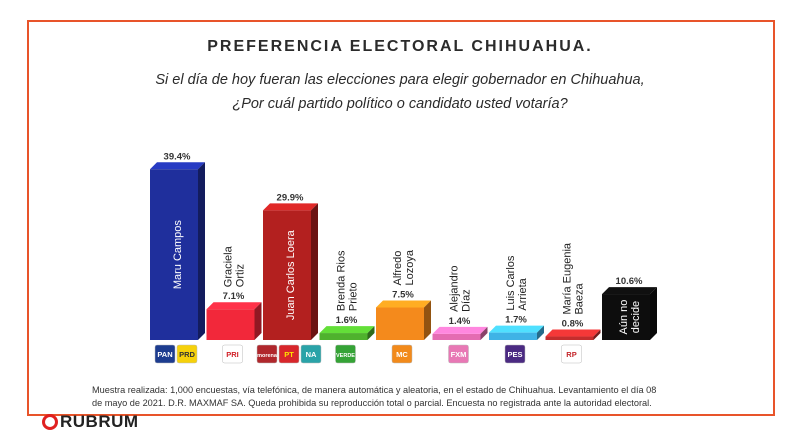  Describe the element at coordinates (290, 197) in the screenshot. I see `value-label: 29.9%` at that location.